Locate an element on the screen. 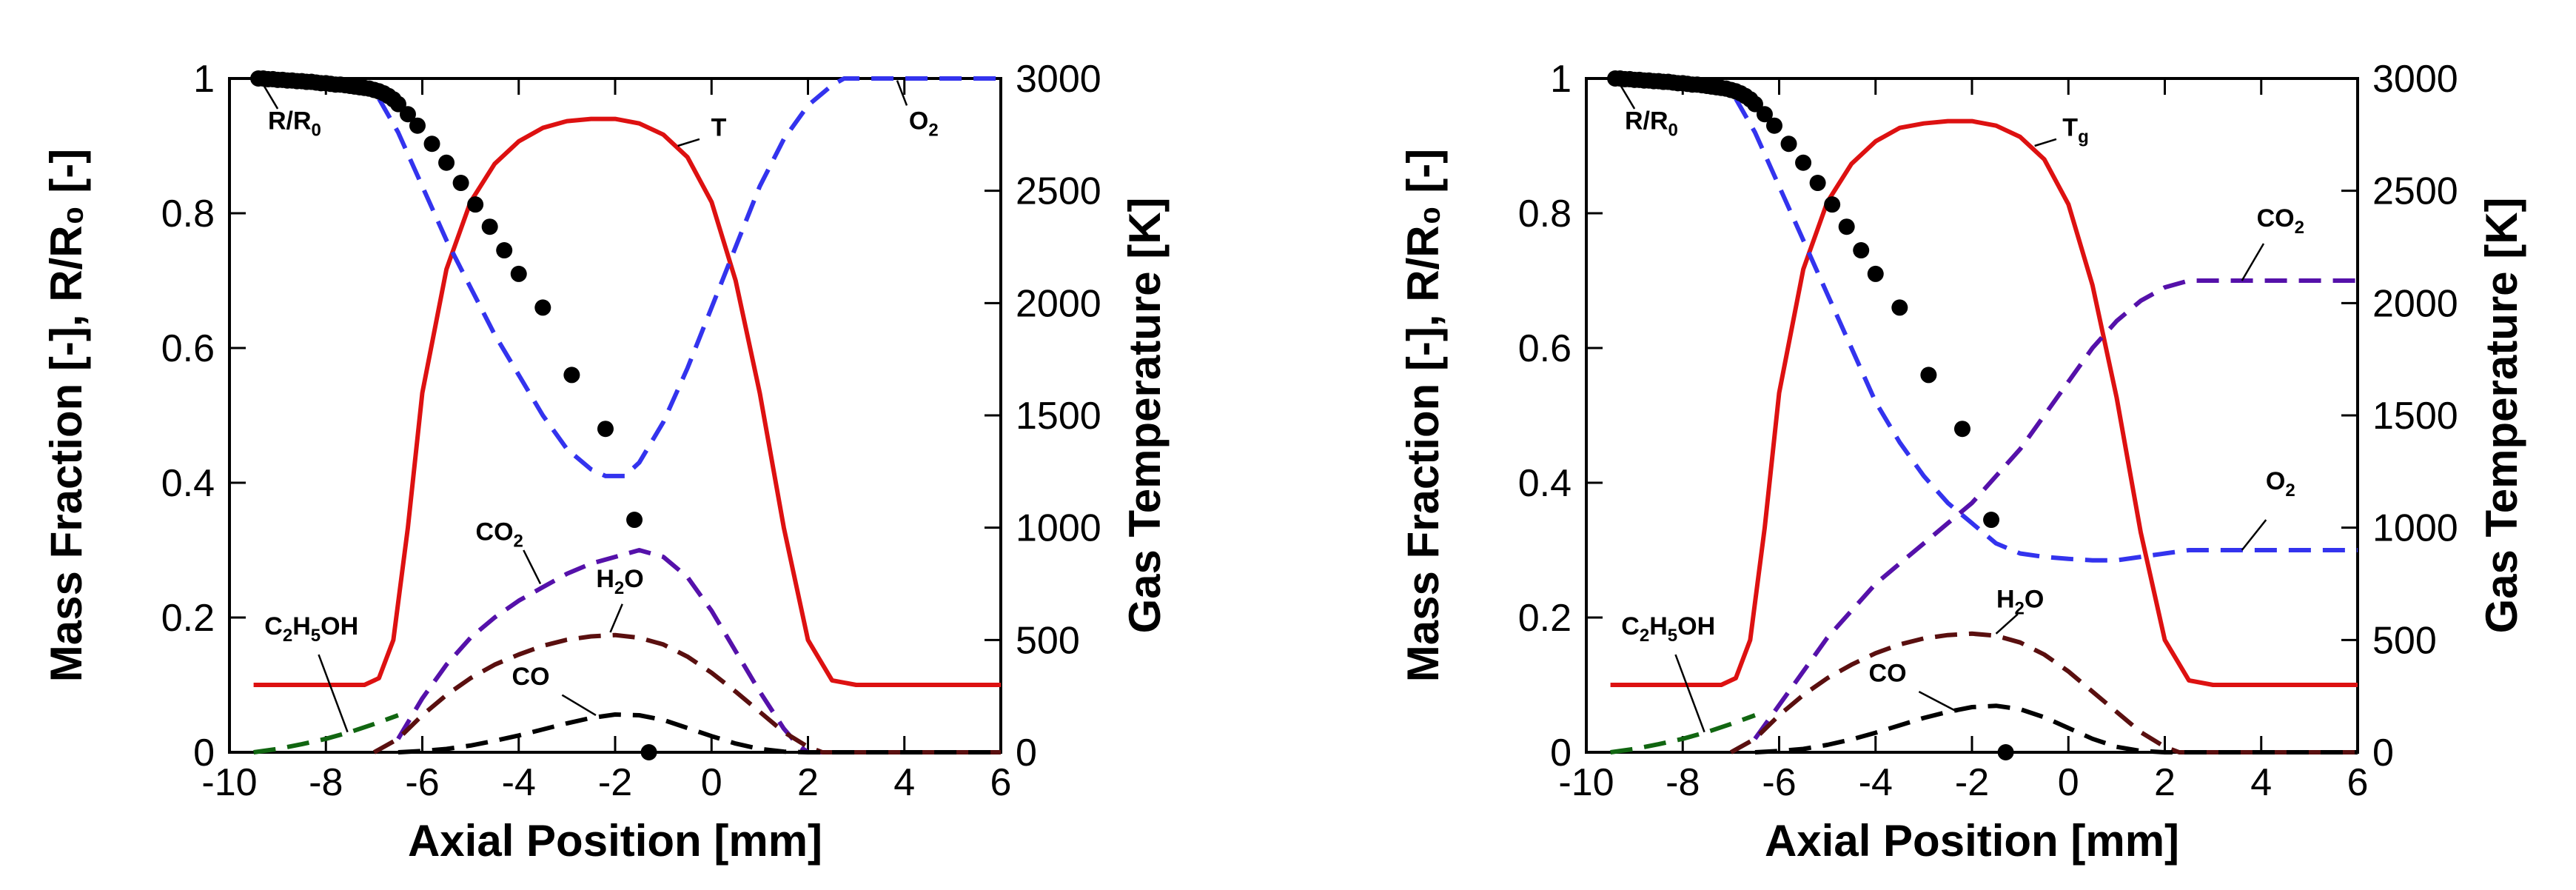 This screenshot has width=2576, height=890. series-co2-line is located at coordinates (2055, 509).